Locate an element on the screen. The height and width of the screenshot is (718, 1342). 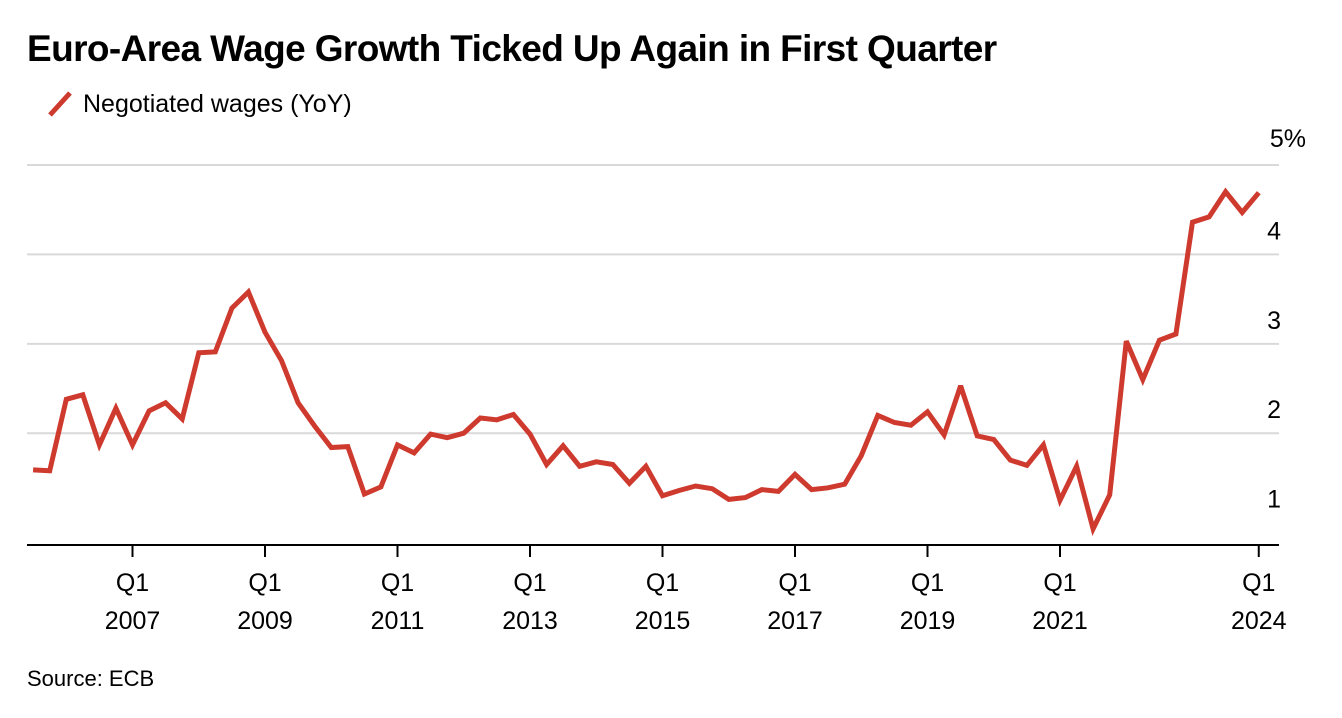
x-tick-label-year-2013: 2013 is located at coordinates (530, 621).